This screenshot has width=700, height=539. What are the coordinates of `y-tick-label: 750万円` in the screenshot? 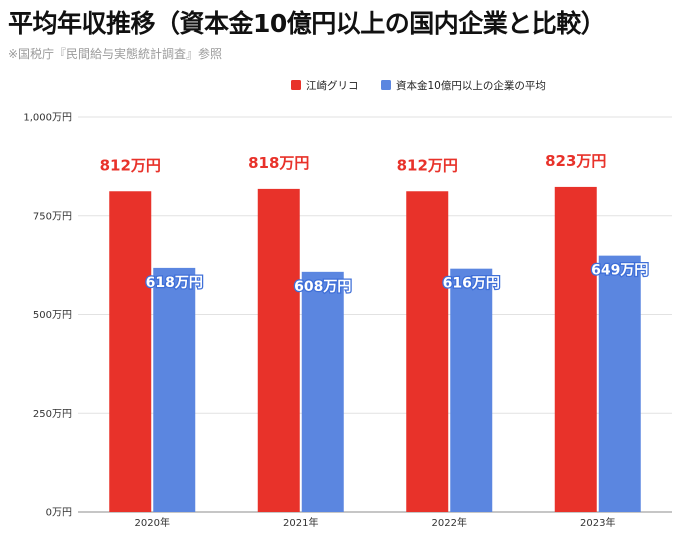 It's located at (52, 216).